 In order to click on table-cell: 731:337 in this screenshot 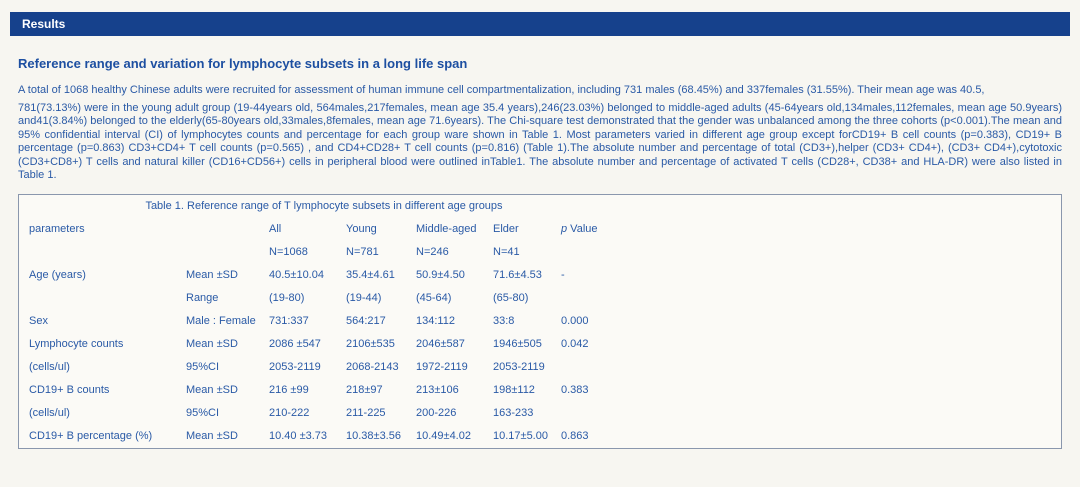, I will do `click(289, 320)`.